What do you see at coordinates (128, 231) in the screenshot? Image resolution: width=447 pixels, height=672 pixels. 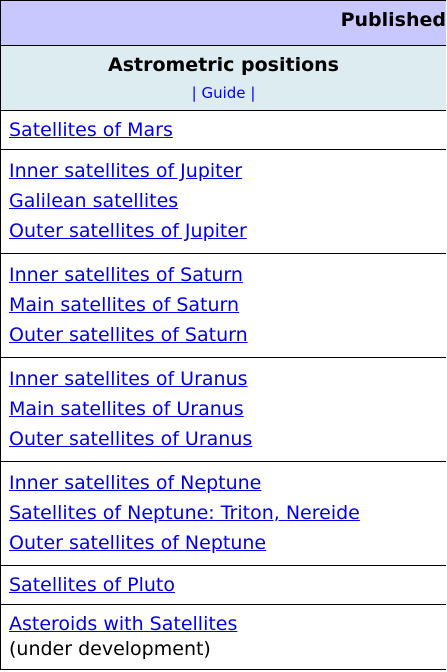 I see `link-outer-satellites-of-jupiter: Outer satellites of Jupiter` at bounding box center [128, 231].